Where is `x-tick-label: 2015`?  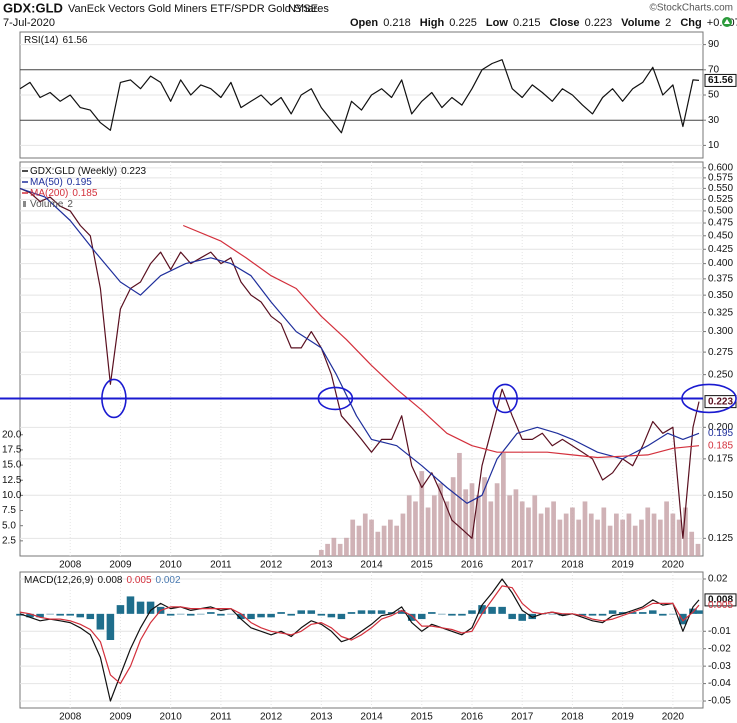
x-tick-label: 2015 is located at coordinates (422, 717).